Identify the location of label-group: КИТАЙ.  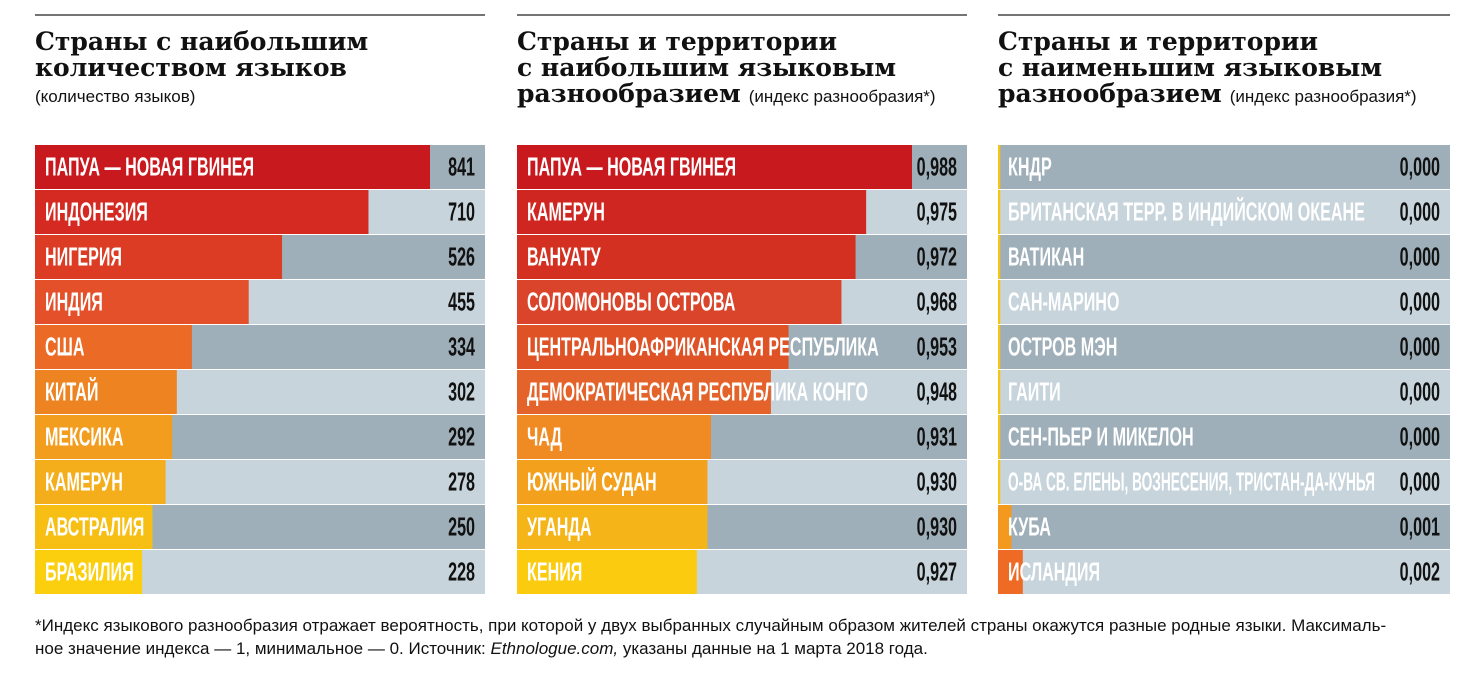
(71, 391).